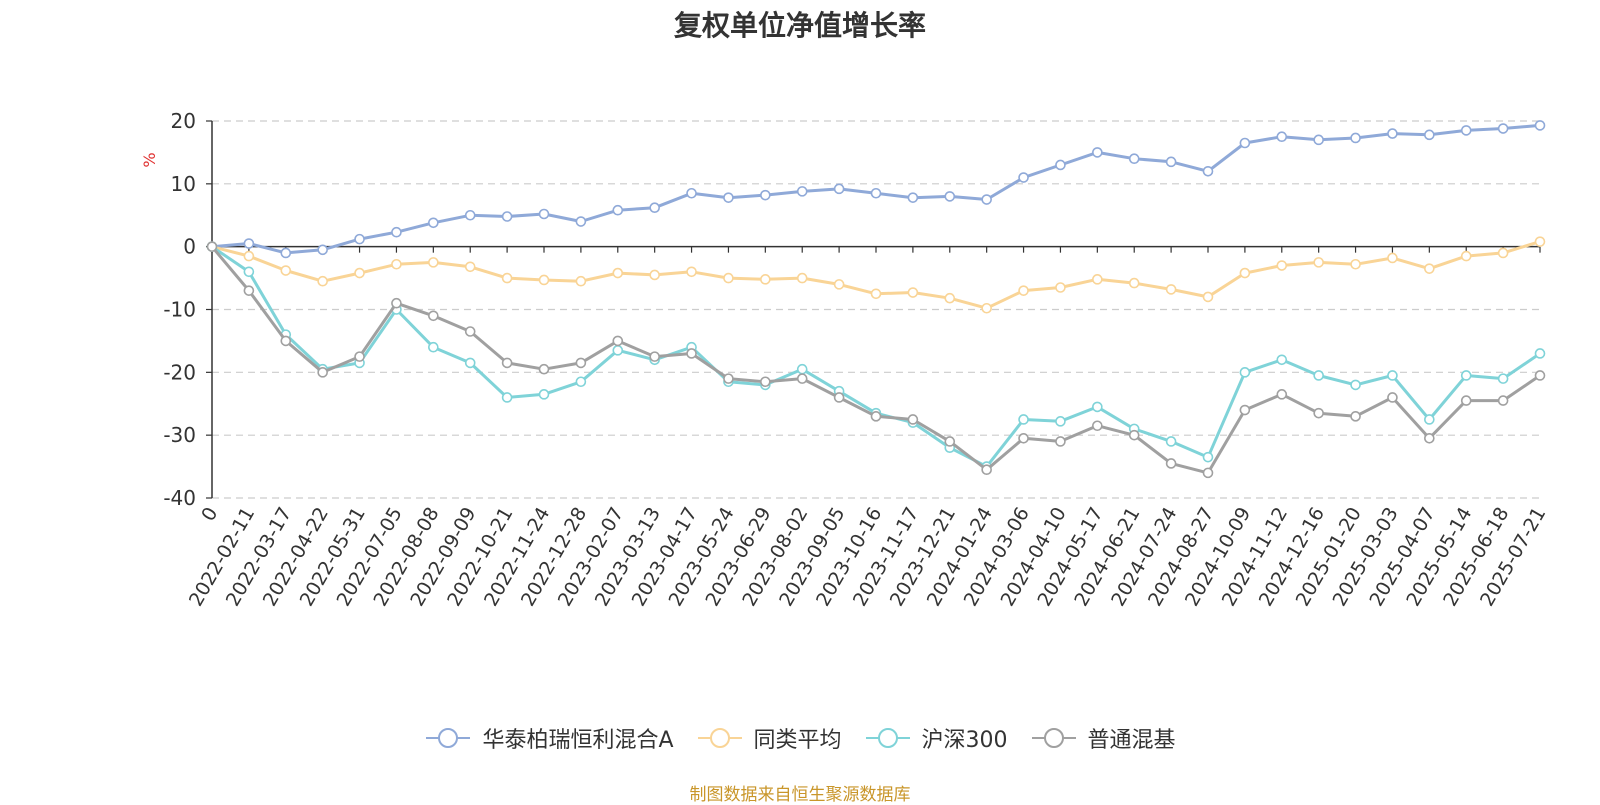 This screenshot has height=805, width=1600. What do you see at coordinates (149, 159) in the screenshot?
I see `y-axis-unit: %` at bounding box center [149, 159].